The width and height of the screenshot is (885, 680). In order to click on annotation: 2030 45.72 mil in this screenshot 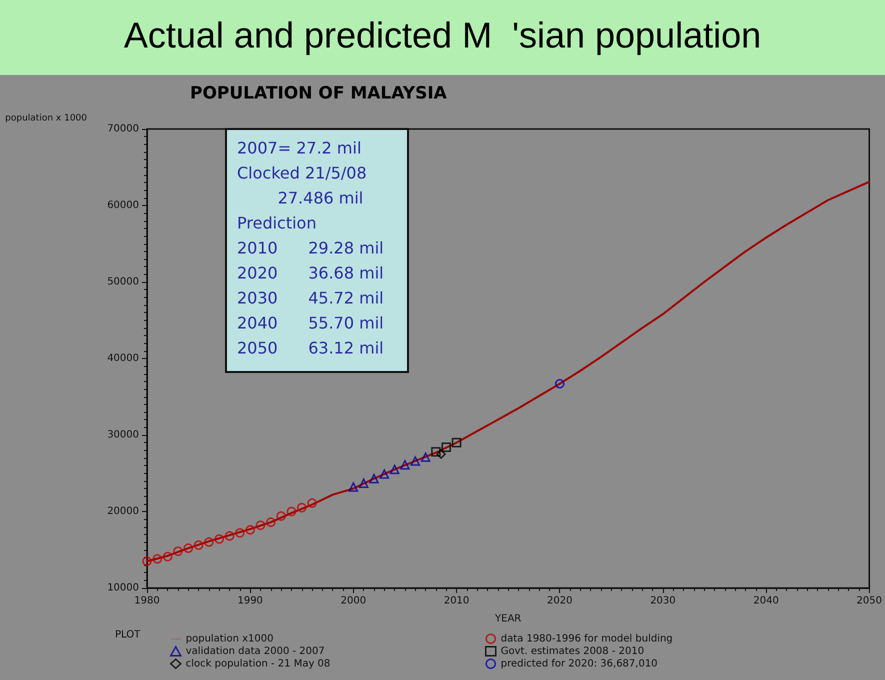, I will do `click(310, 298)`.